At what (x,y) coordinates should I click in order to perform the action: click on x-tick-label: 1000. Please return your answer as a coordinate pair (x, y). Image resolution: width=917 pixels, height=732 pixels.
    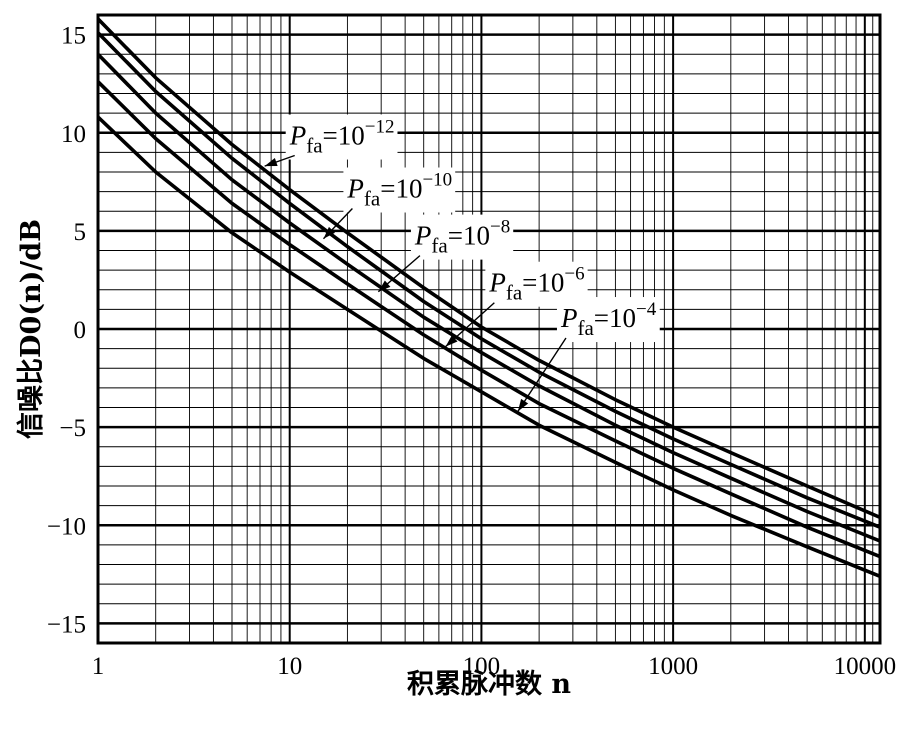
    Looking at the image, I should click on (673, 666).